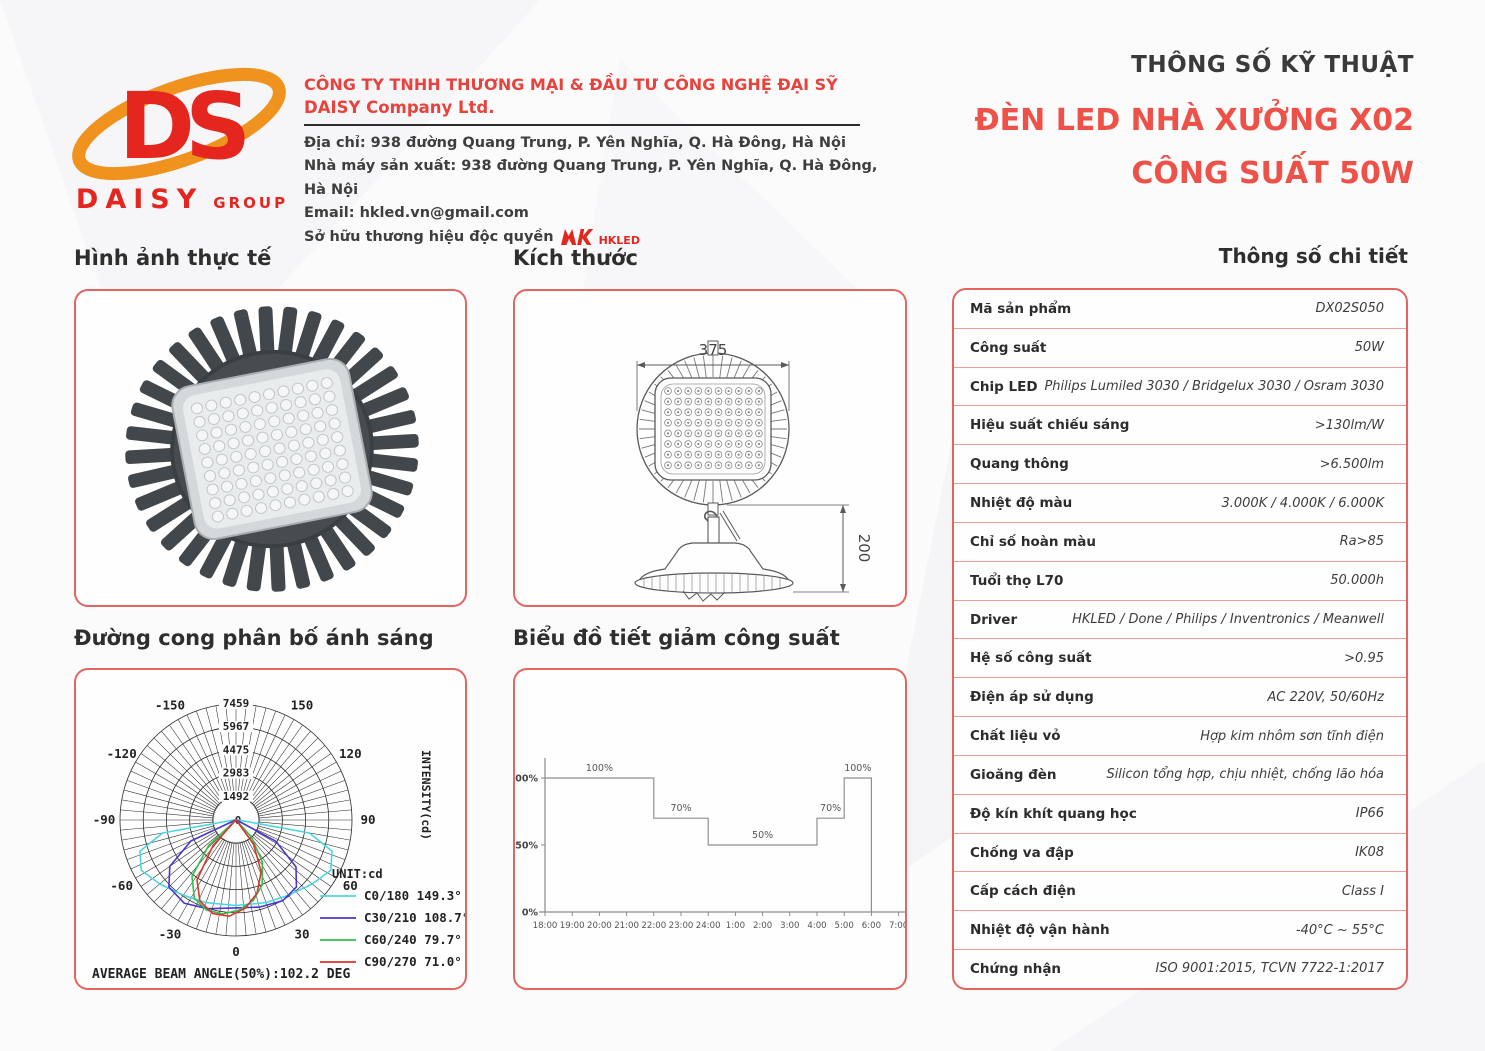  What do you see at coordinates (1180, 503) in the screenshot?
I see `spec-row: Nhiệt độ màu 3.000K / 4.000K / 6.000K` at bounding box center [1180, 503].